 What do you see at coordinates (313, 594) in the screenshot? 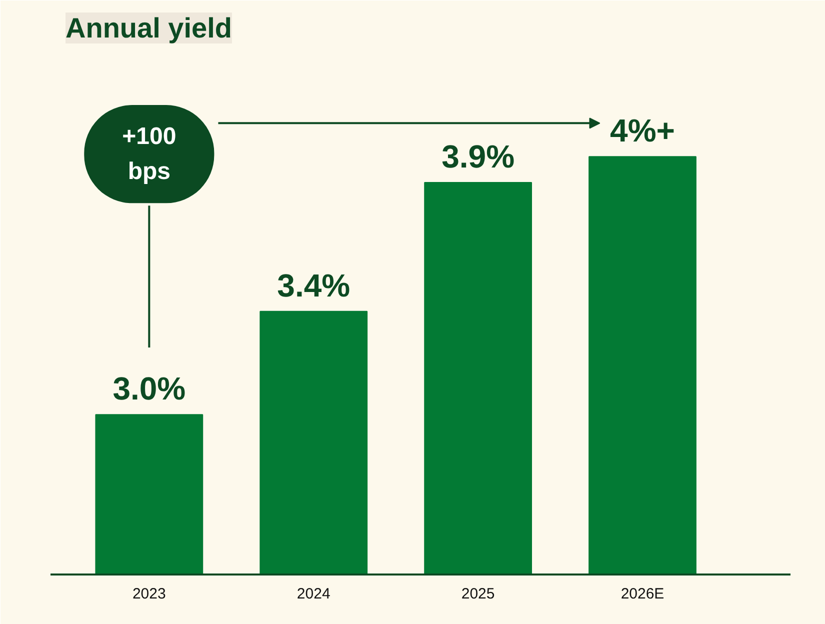
I see `x-tick-label: 2024` at bounding box center [313, 594].